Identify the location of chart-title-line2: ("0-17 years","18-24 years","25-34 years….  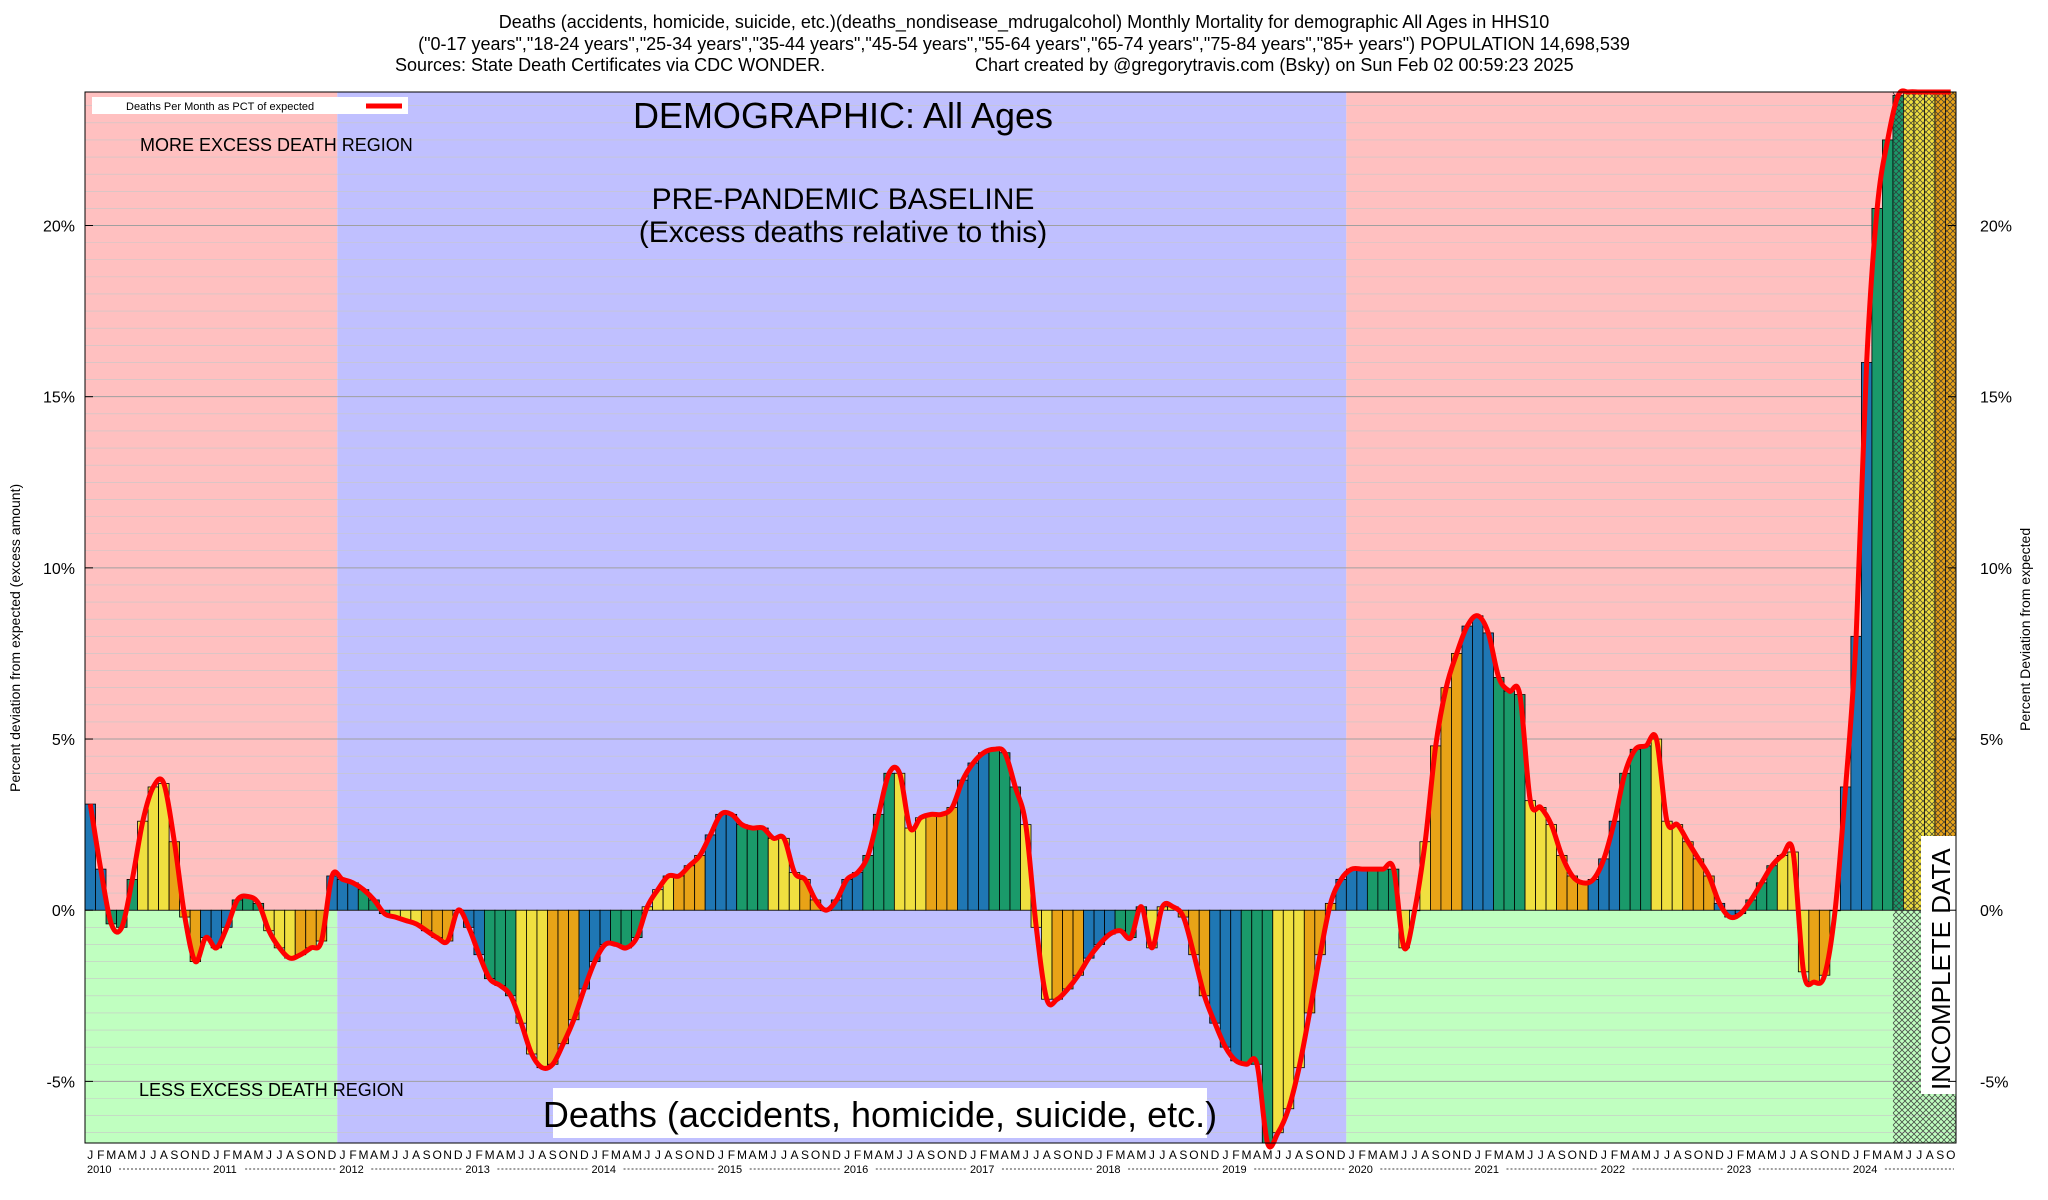
(1024, 44).